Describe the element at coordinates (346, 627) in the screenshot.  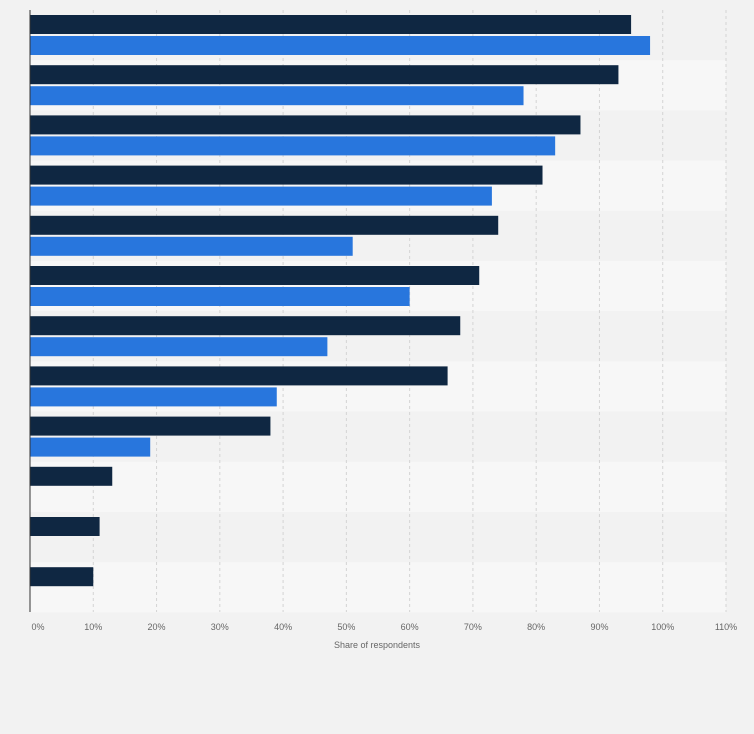
I see `x-tick-label: 50%` at that location.